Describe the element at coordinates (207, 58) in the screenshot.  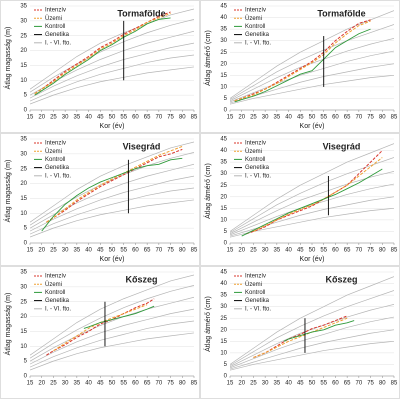
I see `y-axis-label: Átlag átmérő (cm)` at that location.